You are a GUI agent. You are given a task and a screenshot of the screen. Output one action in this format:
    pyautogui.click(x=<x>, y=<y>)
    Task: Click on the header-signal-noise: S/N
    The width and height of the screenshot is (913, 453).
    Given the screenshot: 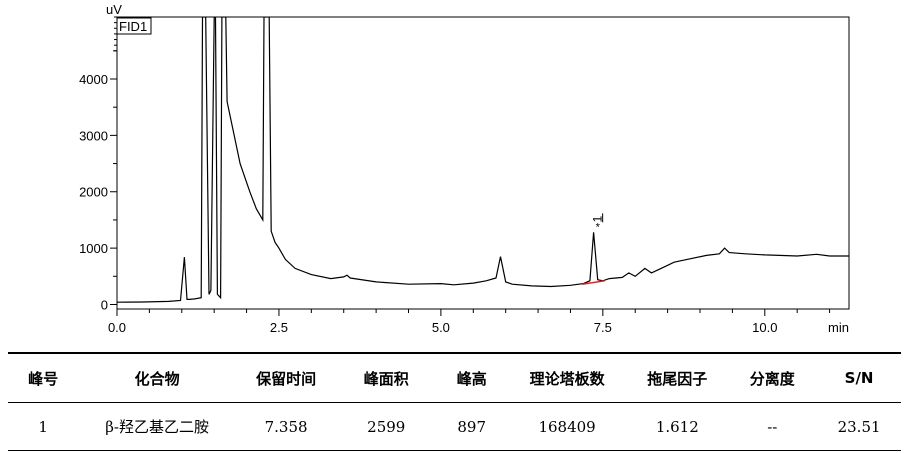 What is the action you would take?
    pyautogui.click(x=859, y=377)
    